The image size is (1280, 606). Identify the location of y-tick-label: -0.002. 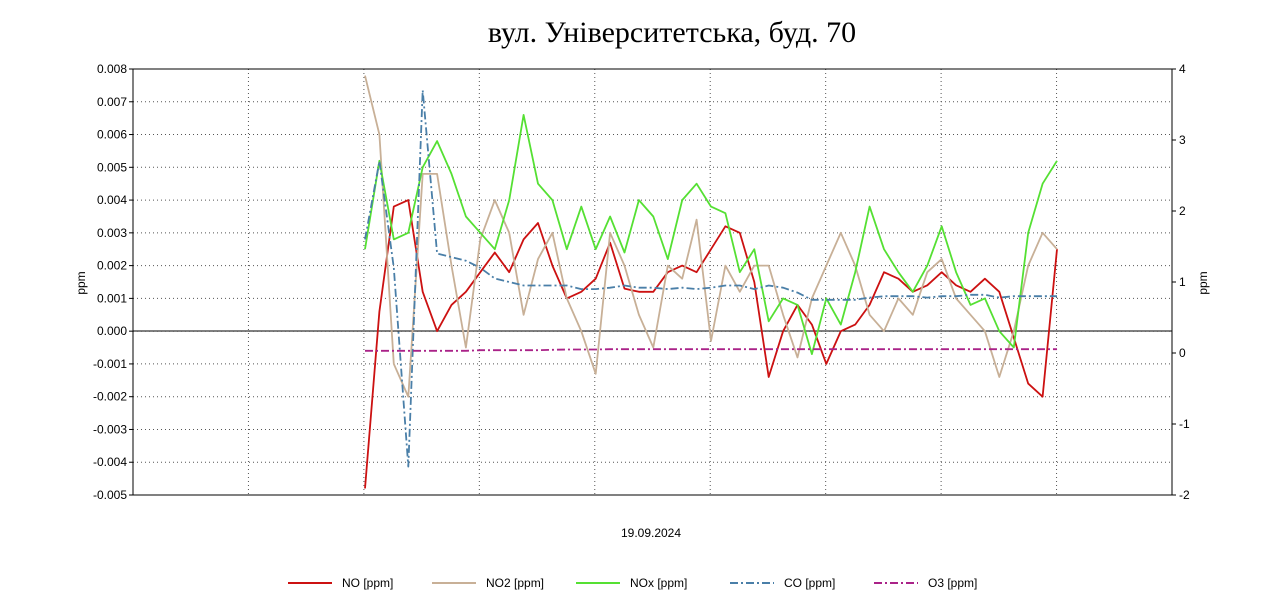
(110, 397).